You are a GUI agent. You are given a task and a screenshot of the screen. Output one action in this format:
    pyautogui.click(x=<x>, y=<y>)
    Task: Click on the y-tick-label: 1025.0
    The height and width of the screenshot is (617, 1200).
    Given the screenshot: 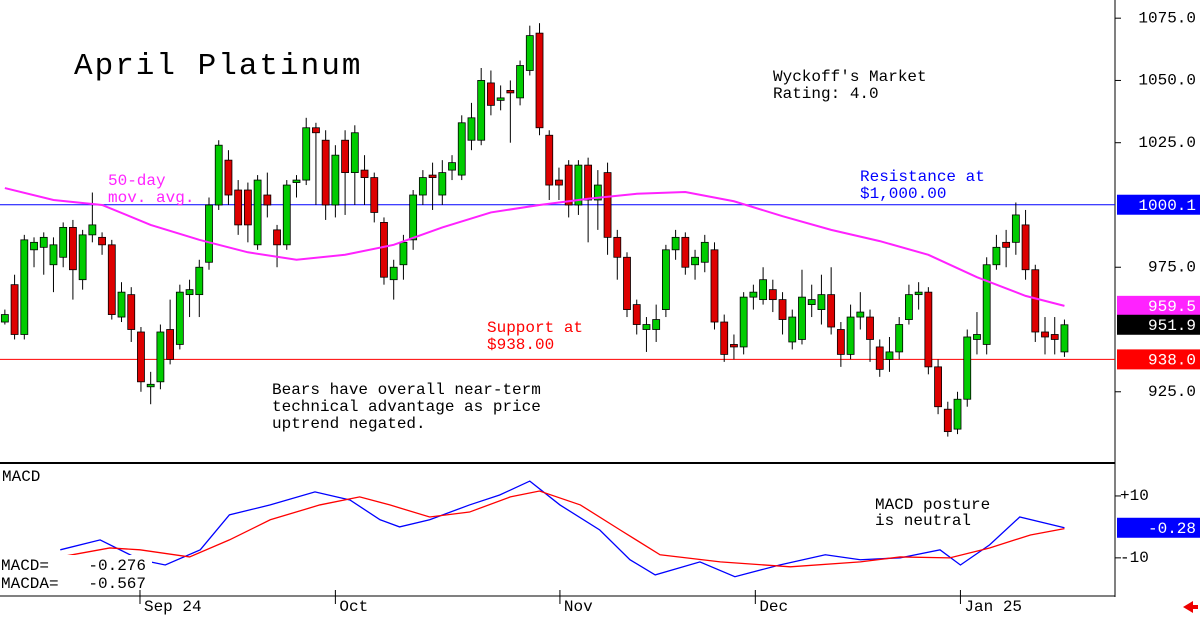 What is the action you would take?
    pyautogui.click(x=1167, y=143)
    